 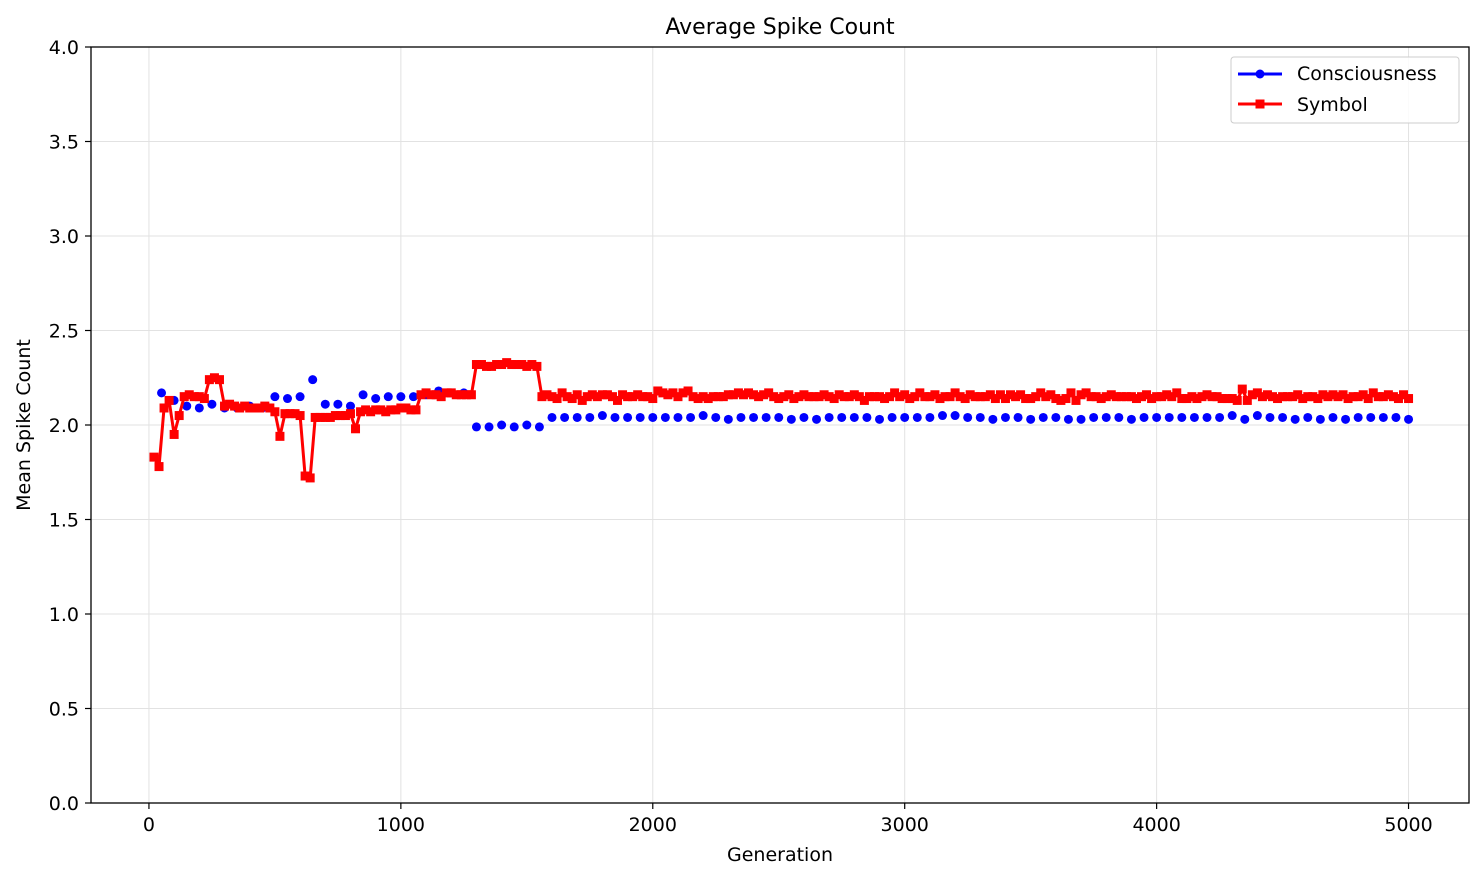 What do you see at coordinates (64, 237) in the screenshot?
I see `y-tick-label: 3.0` at bounding box center [64, 237].